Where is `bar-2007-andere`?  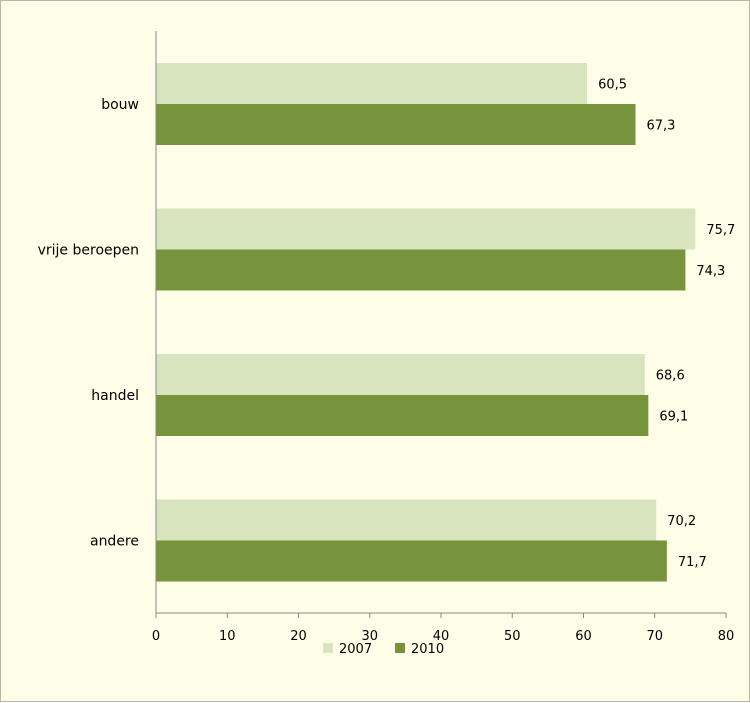 bar-2007-andere is located at coordinates (406, 520).